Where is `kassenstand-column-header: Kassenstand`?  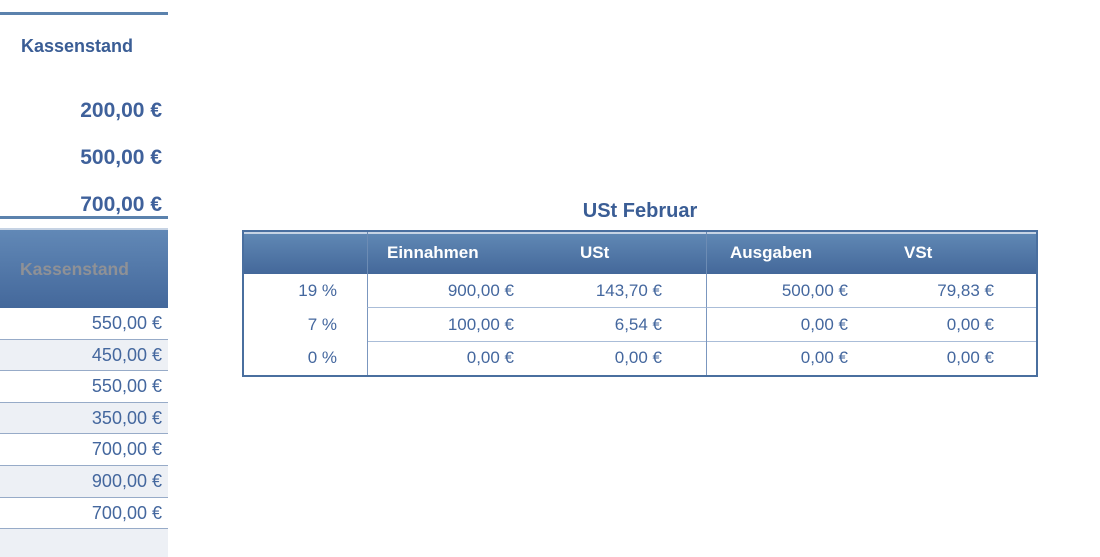
kassenstand-column-header: Kassenstand is located at coordinates (84, 268).